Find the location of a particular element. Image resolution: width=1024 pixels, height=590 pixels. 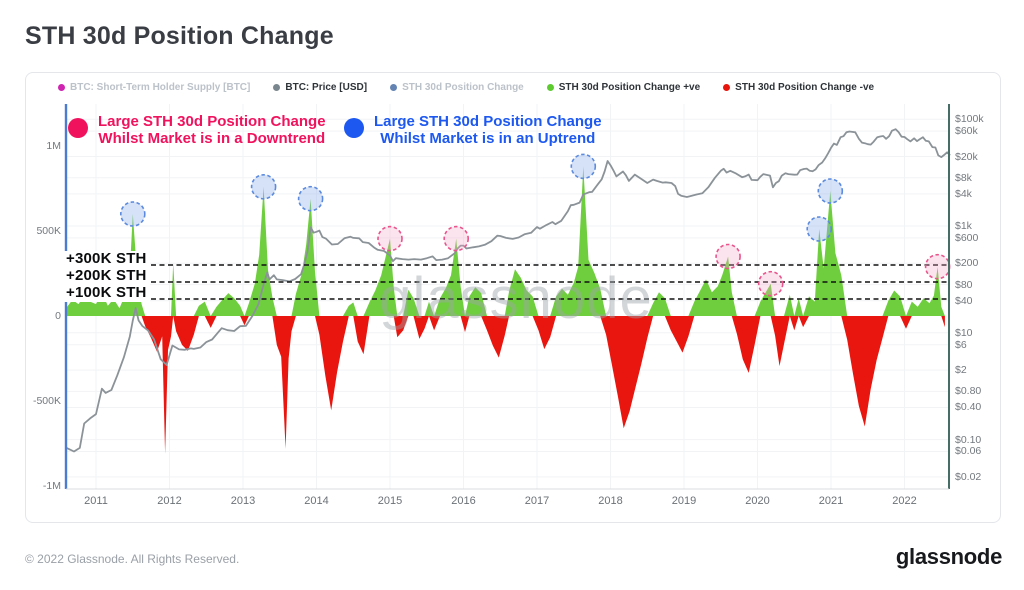

annotation-uptrend-line2: Whilst Market is in an Uptrend is located at coordinates (488, 138).